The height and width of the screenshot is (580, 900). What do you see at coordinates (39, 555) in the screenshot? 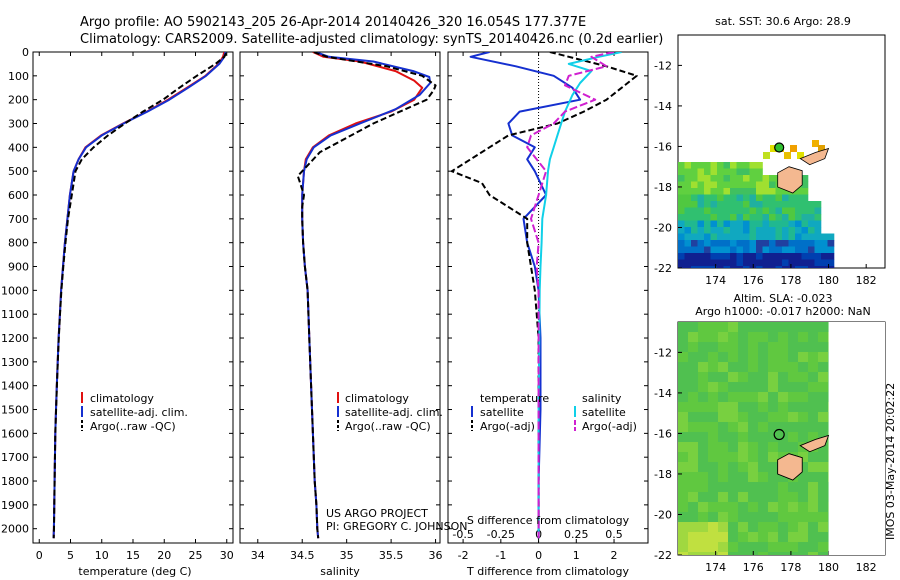
I see `x-tick-label: 0` at bounding box center [39, 555].